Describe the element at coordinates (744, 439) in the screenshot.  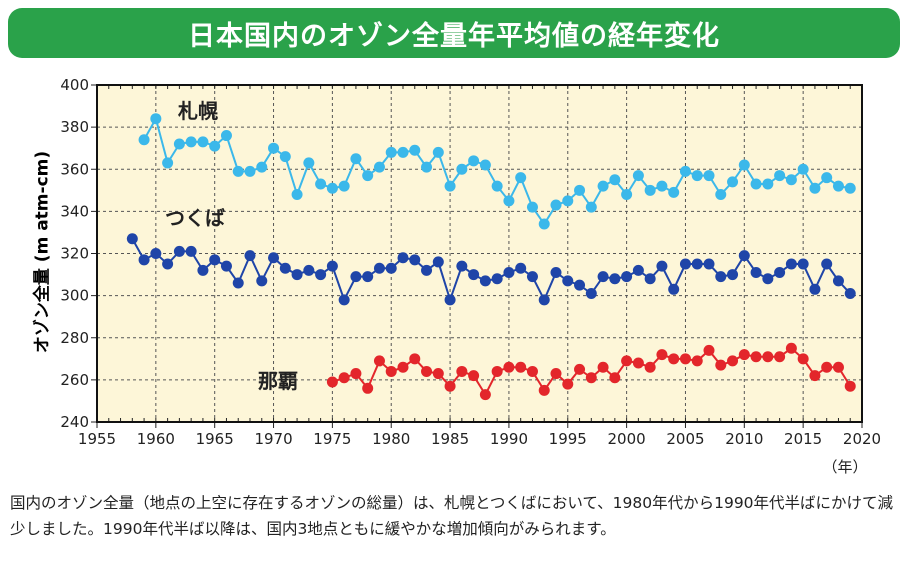
I see `x-tick-label: 2010` at that location.